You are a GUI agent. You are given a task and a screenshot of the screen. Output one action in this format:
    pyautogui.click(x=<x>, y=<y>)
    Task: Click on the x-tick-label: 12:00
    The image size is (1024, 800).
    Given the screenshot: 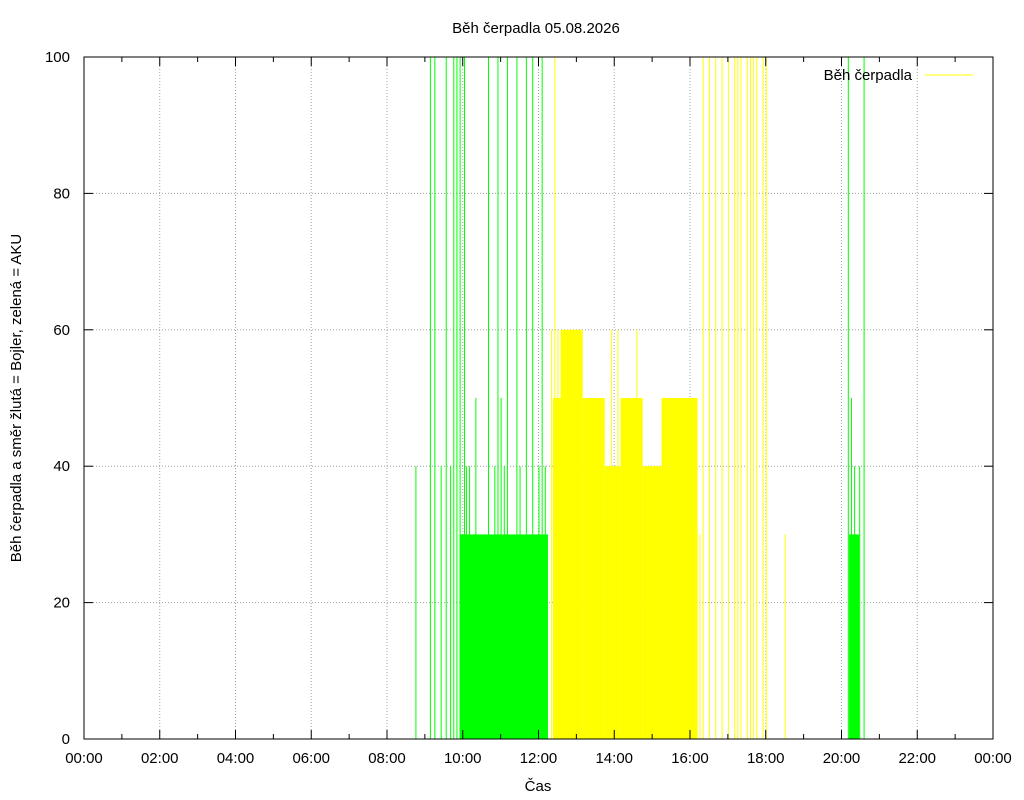 What is the action you would take?
    pyautogui.click(x=539, y=758)
    